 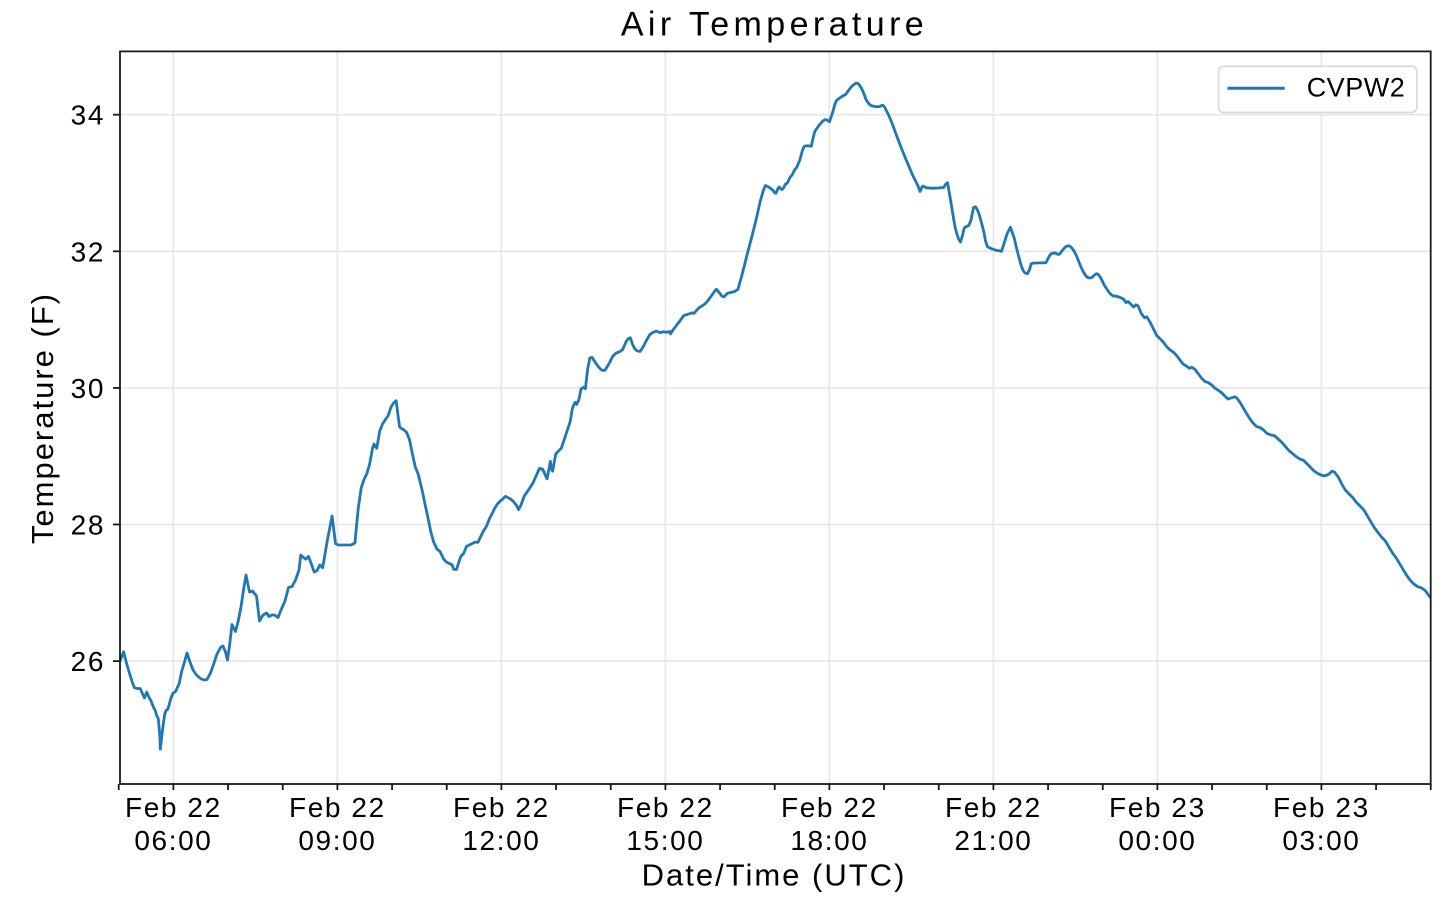 I want to click on svg-text: 12:00, so click(x=501, y=840).